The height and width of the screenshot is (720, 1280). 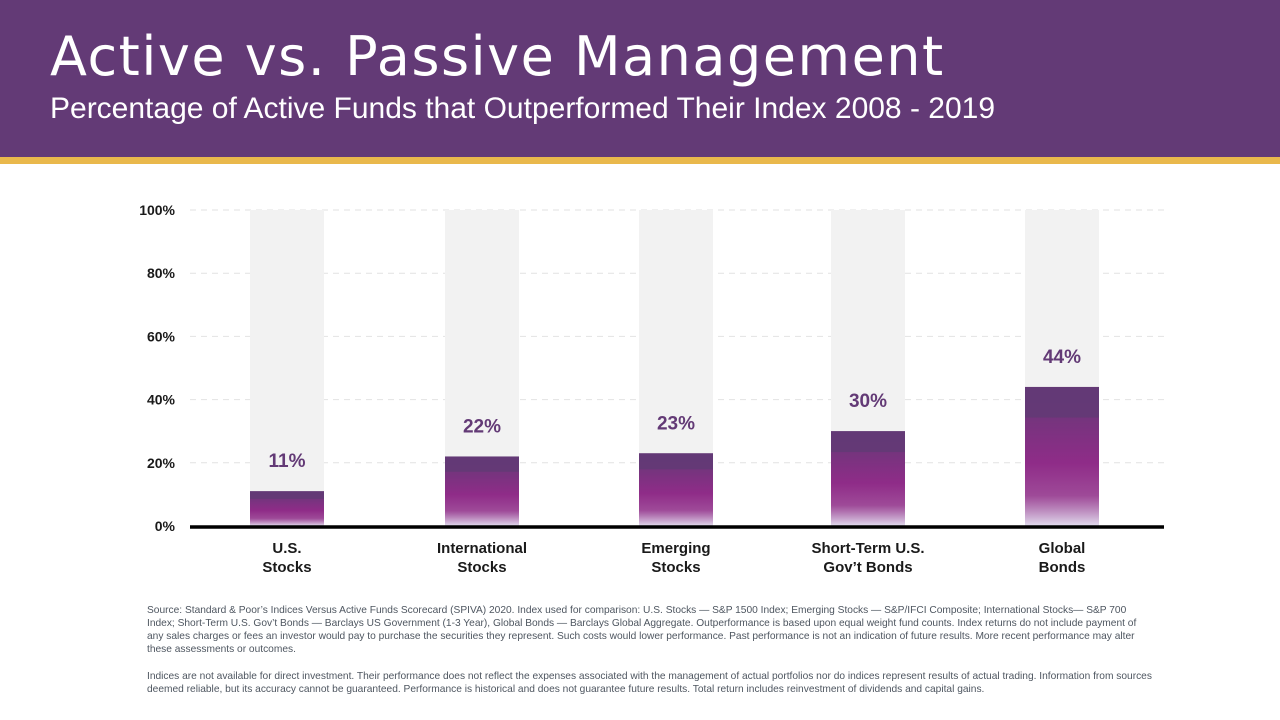 What do you see at coordinates (482, 426) in the screenshot?
I see `data-label: 22%` at bounding box center [482, 426].